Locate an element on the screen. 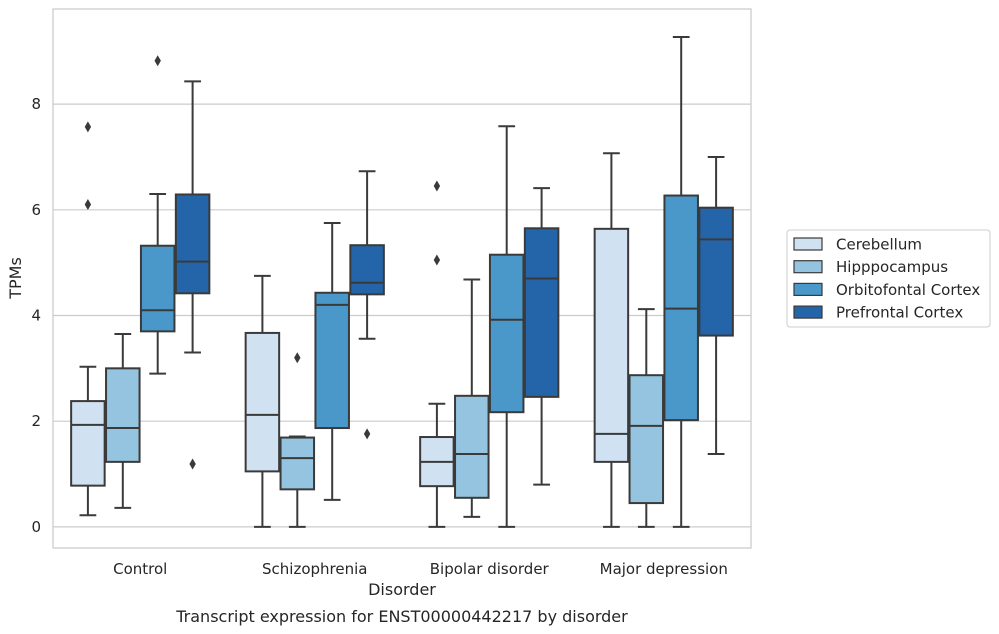  x-tick-label: Control is located at coordinates (140, 569).